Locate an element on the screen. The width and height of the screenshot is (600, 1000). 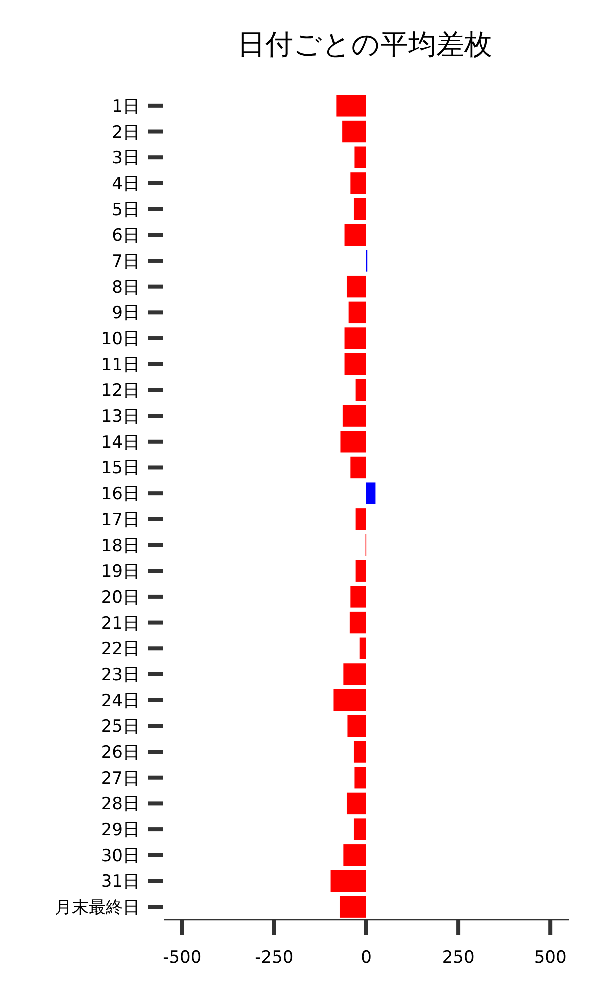
y-tick-label: 月末最終日 is located at coordinates (97, 908).